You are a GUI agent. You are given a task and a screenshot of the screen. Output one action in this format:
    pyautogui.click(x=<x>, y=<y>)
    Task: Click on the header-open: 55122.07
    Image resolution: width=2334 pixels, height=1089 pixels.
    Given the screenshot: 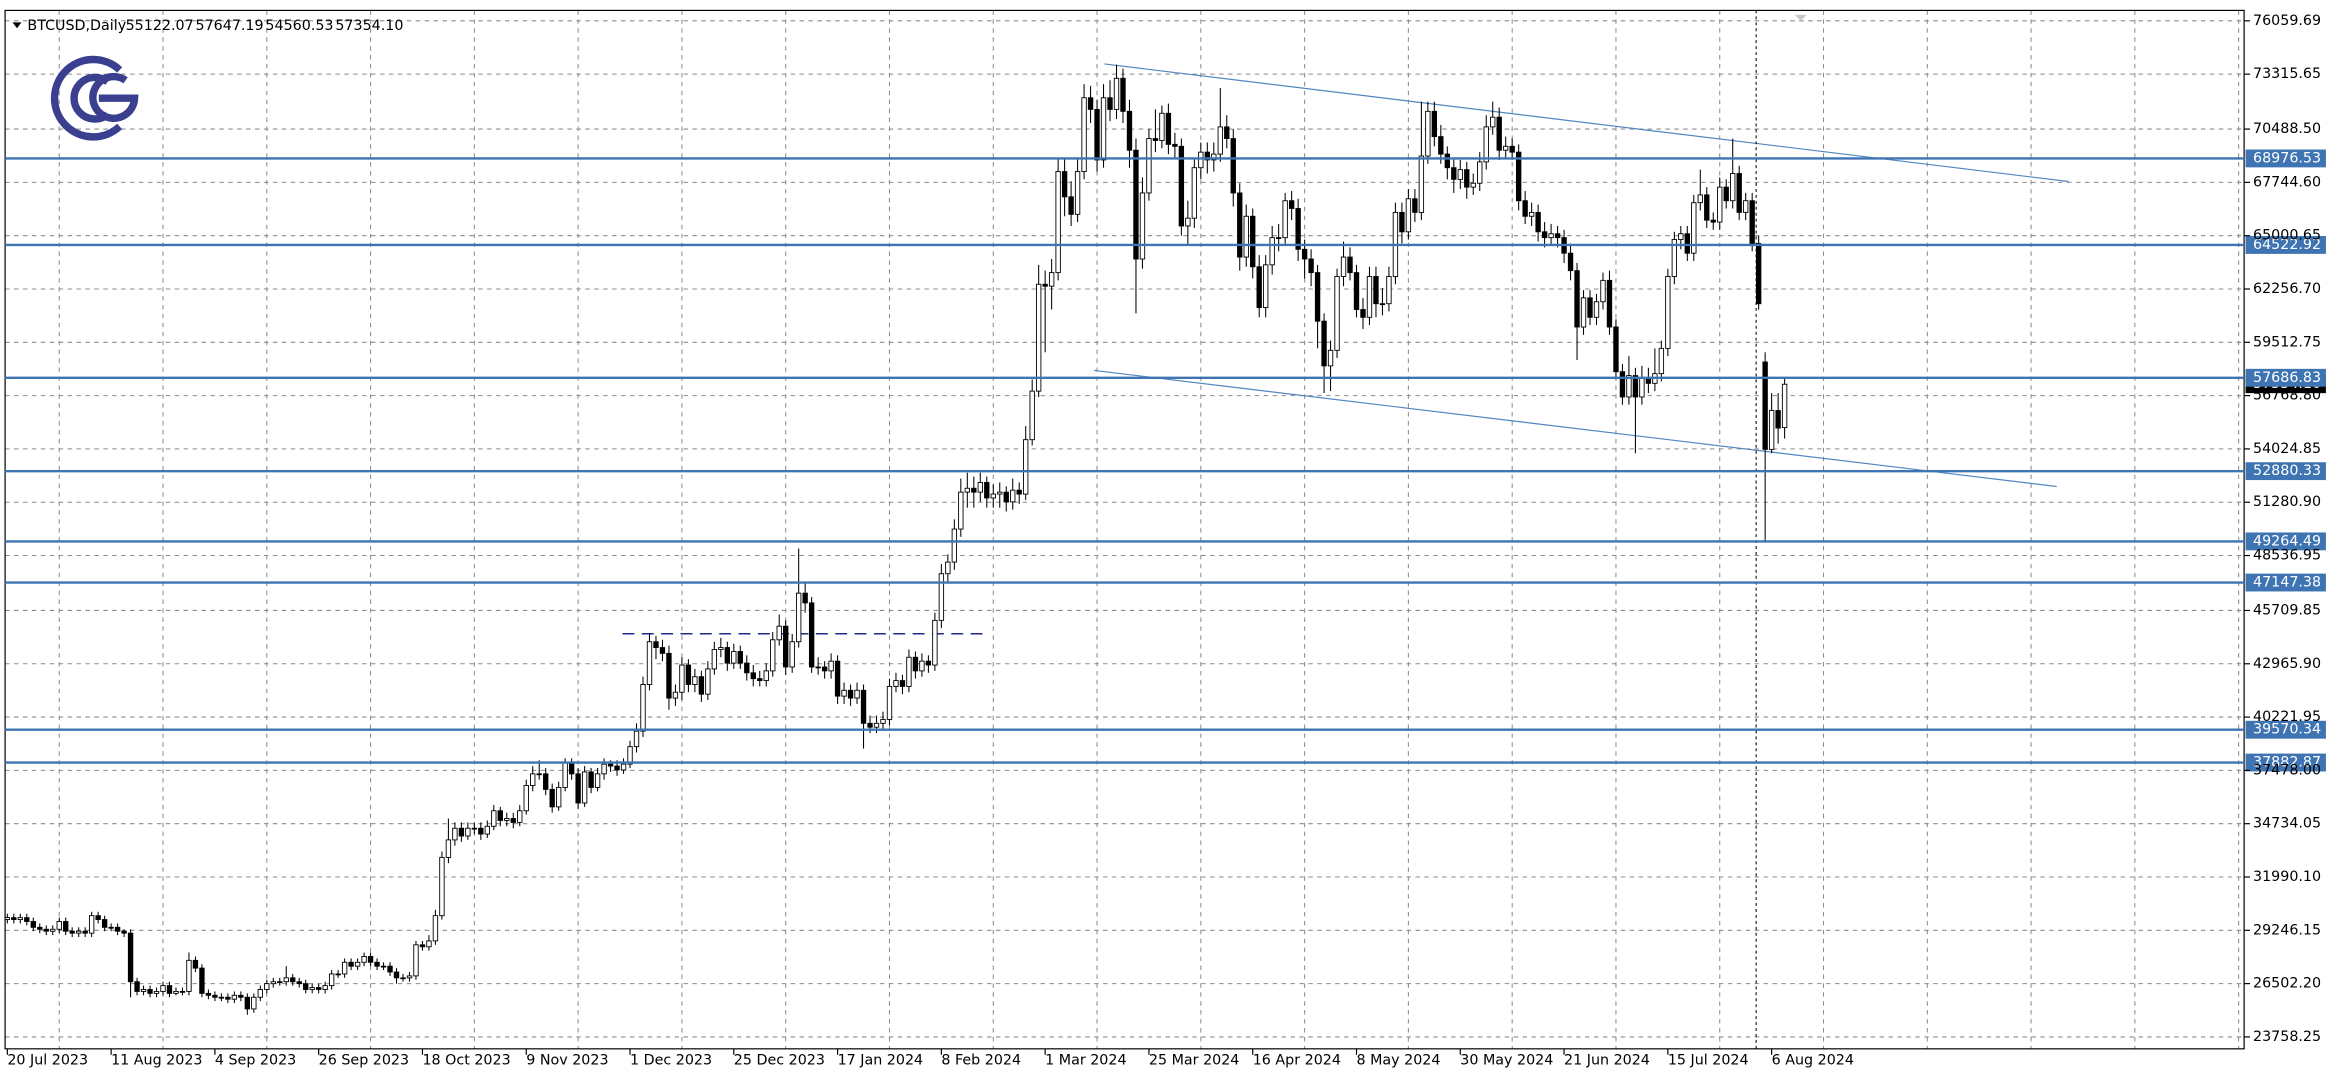 What is the action you would take?
    pyautogui.click(x=160, y=26)
    